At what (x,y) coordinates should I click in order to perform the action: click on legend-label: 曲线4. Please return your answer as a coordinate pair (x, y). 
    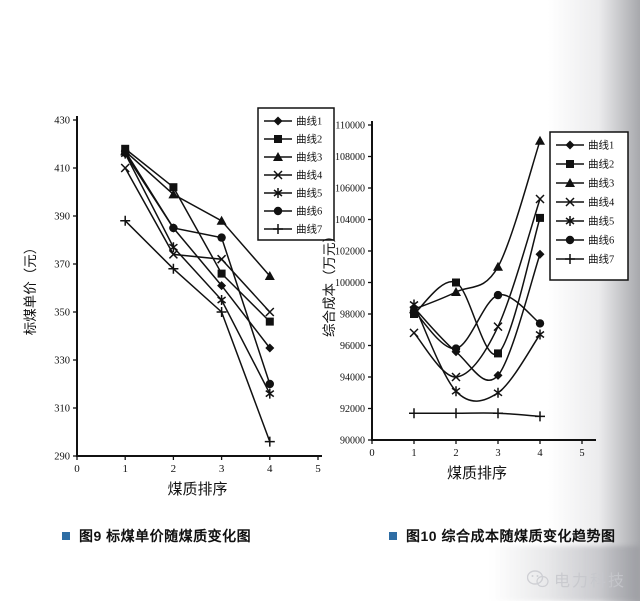
    Looking at the image, I should click on (309, 175).